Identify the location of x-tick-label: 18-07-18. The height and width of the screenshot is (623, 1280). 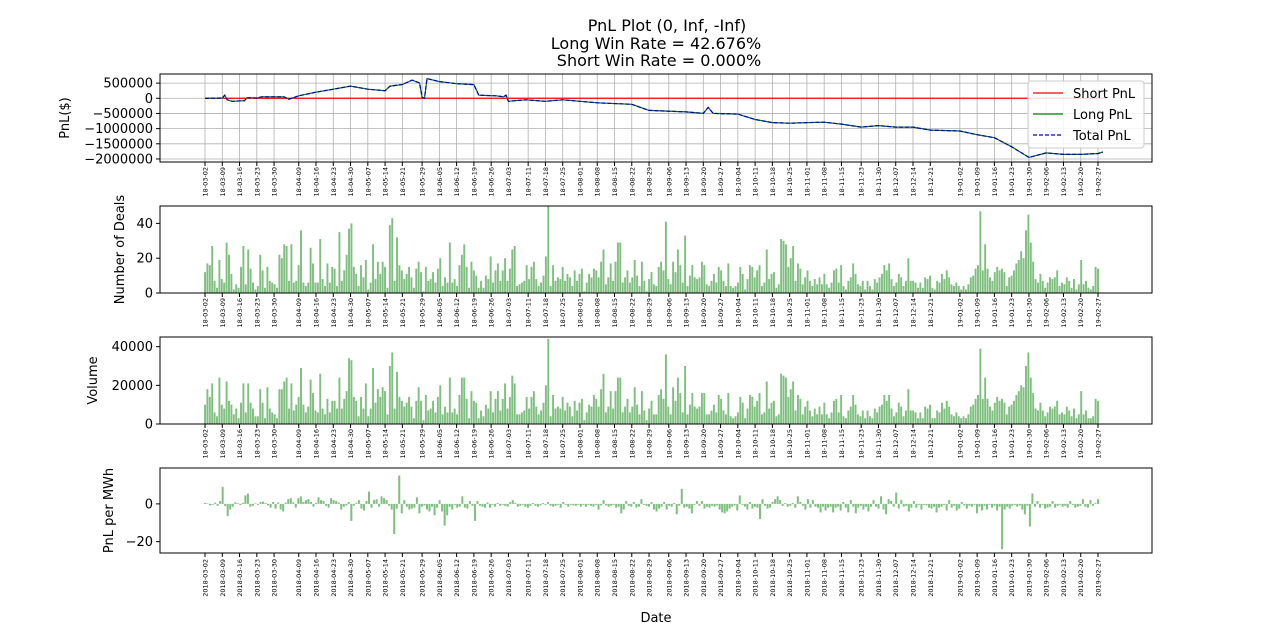
(546, 444).